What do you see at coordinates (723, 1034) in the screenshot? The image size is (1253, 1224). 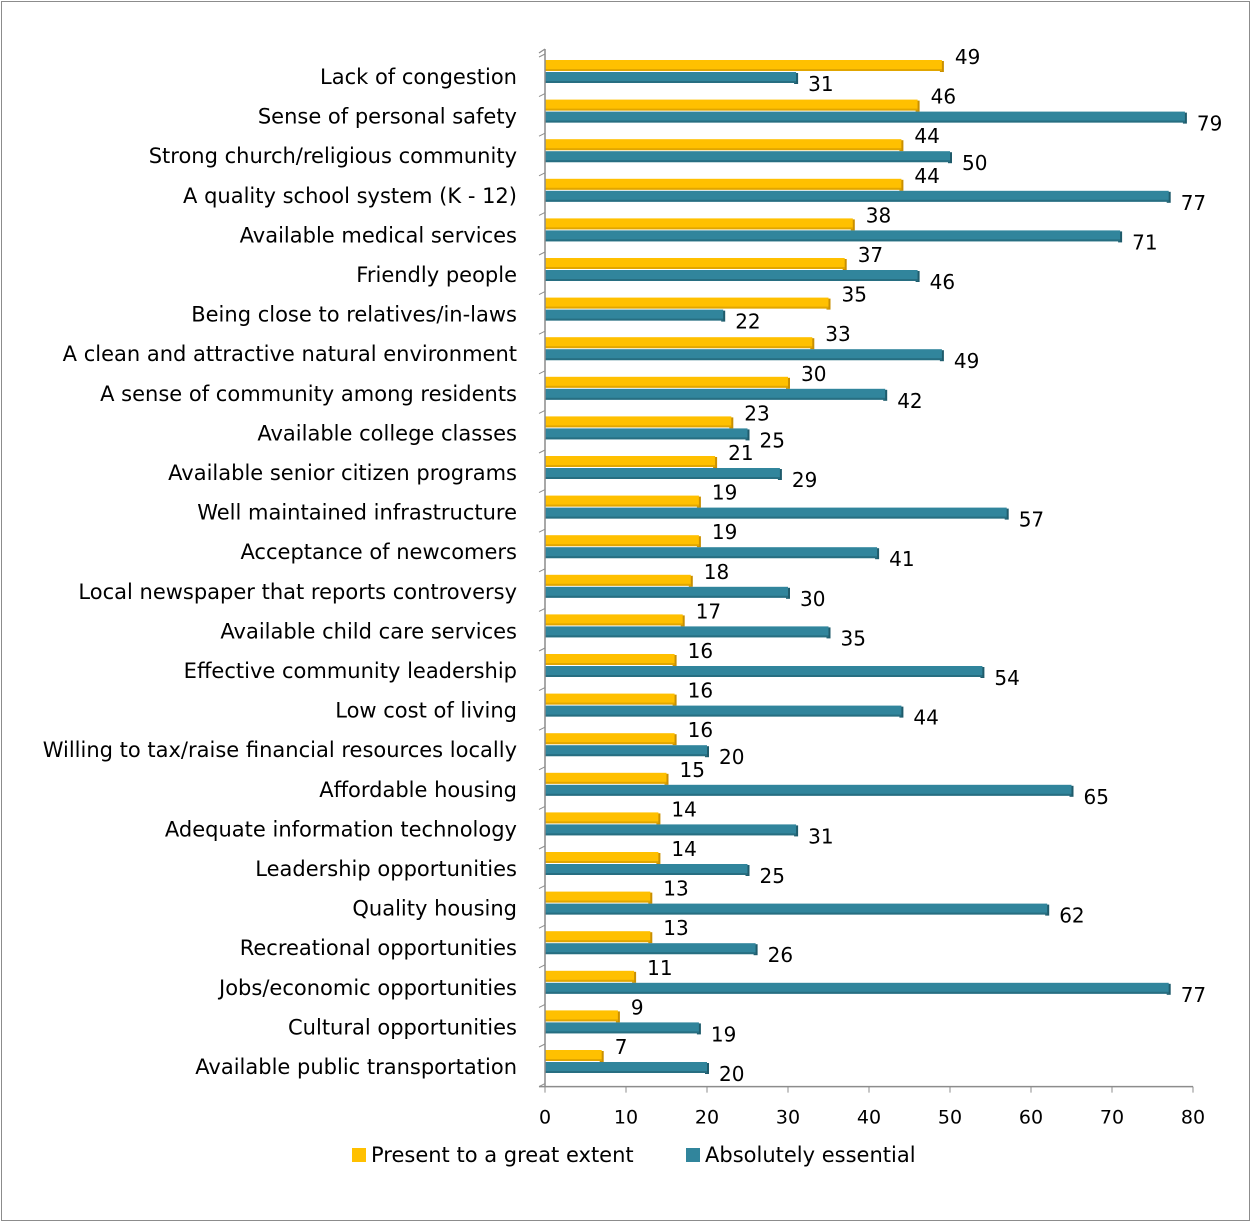 I see `value-label-essential: 19` at bounding box center [723, 1034].